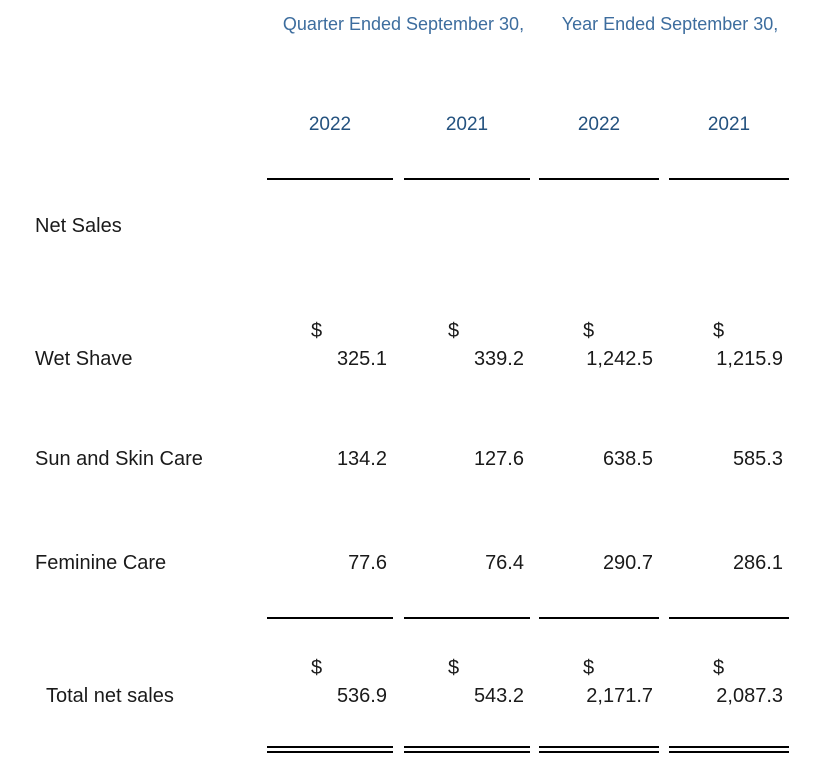 This screenshot has height=772, width=833. What do you see at coordinates (361, 359) in the screenshot?
I see `value: 325.1` at bounding box center [361, 359].